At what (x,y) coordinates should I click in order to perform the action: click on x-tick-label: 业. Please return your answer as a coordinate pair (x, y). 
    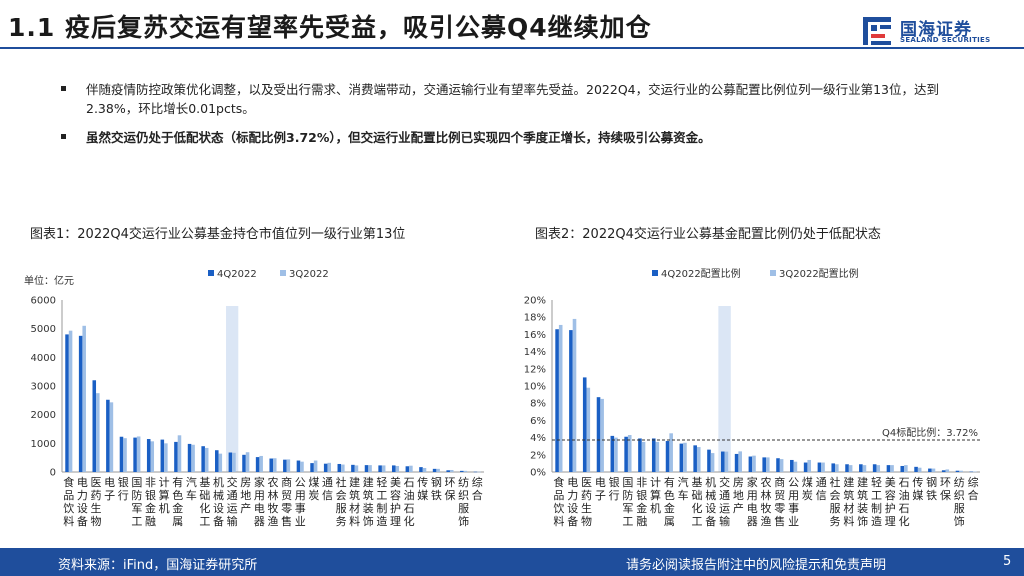
    Looking at the image, I should click on (300, 521).